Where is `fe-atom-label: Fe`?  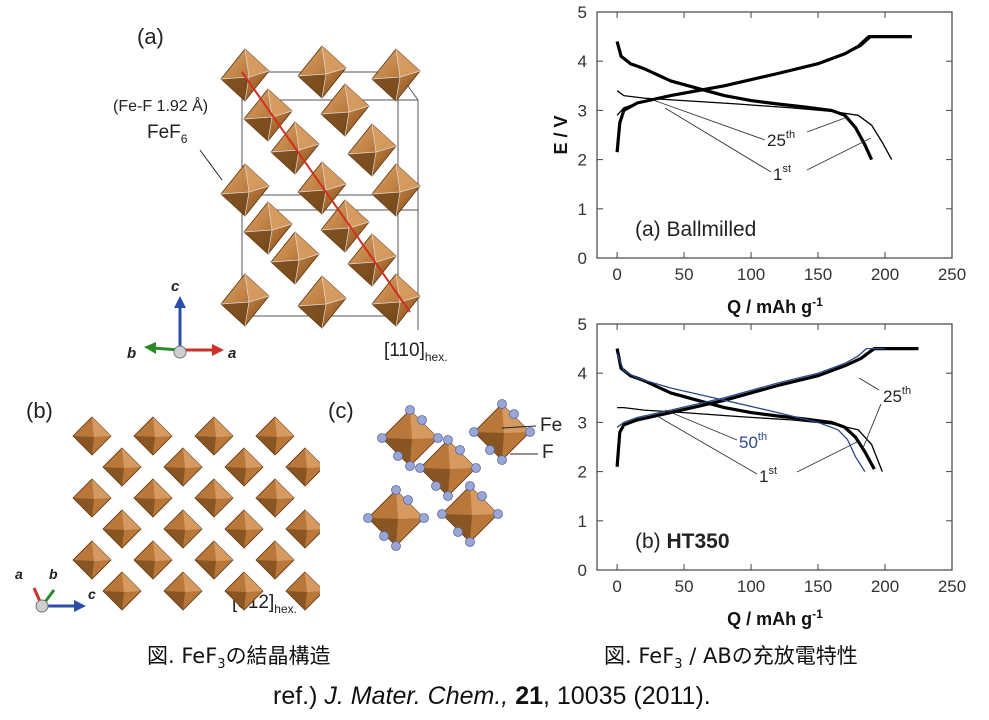
fe-atom-label: Fe is located at coordinates (551, 425).